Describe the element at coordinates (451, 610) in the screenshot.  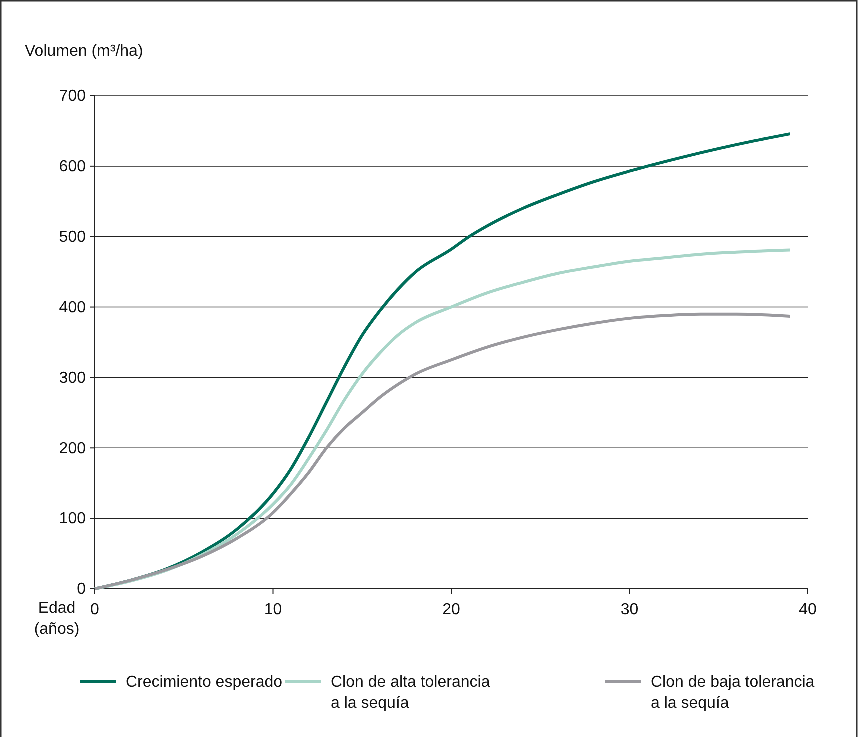
I see `x-tick-label: 20` at that location.